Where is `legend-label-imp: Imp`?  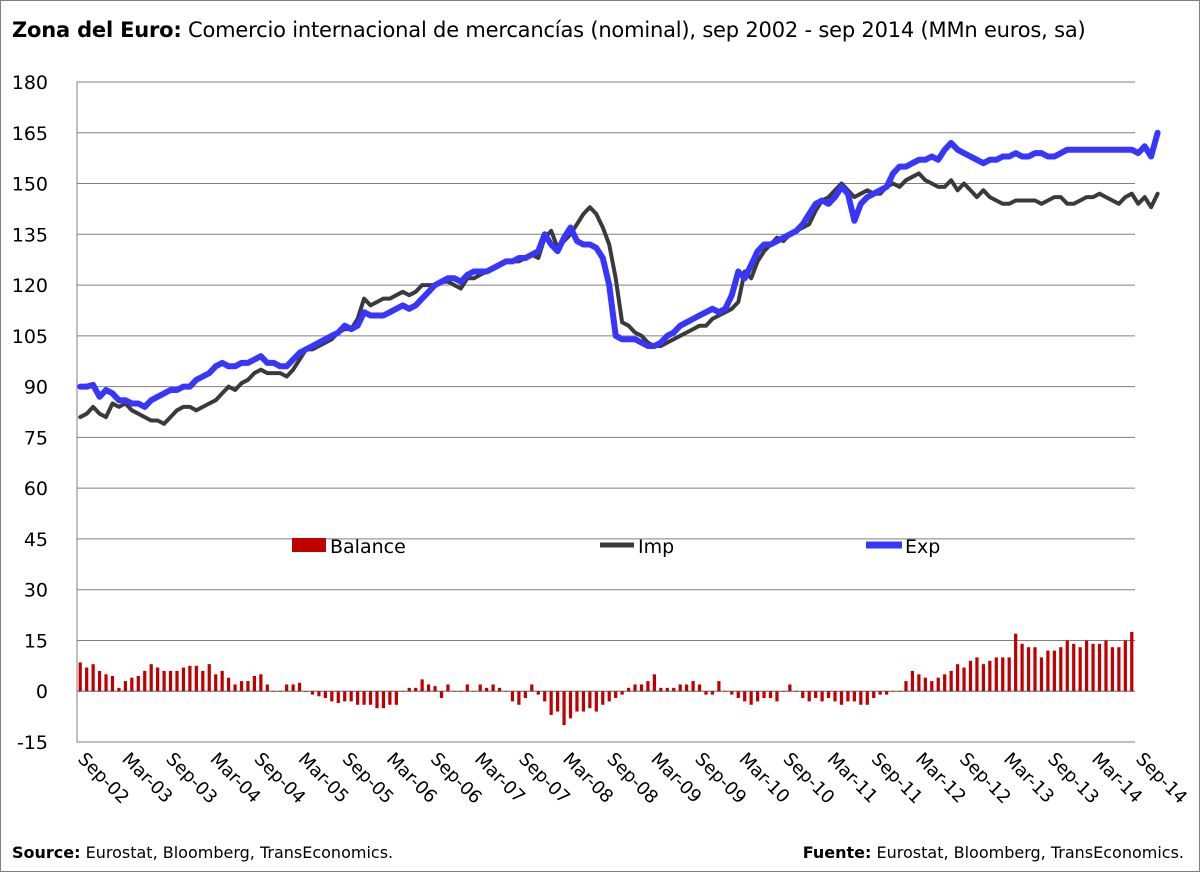 legend-label-imp: Imp is located at coordinates (656, 547).